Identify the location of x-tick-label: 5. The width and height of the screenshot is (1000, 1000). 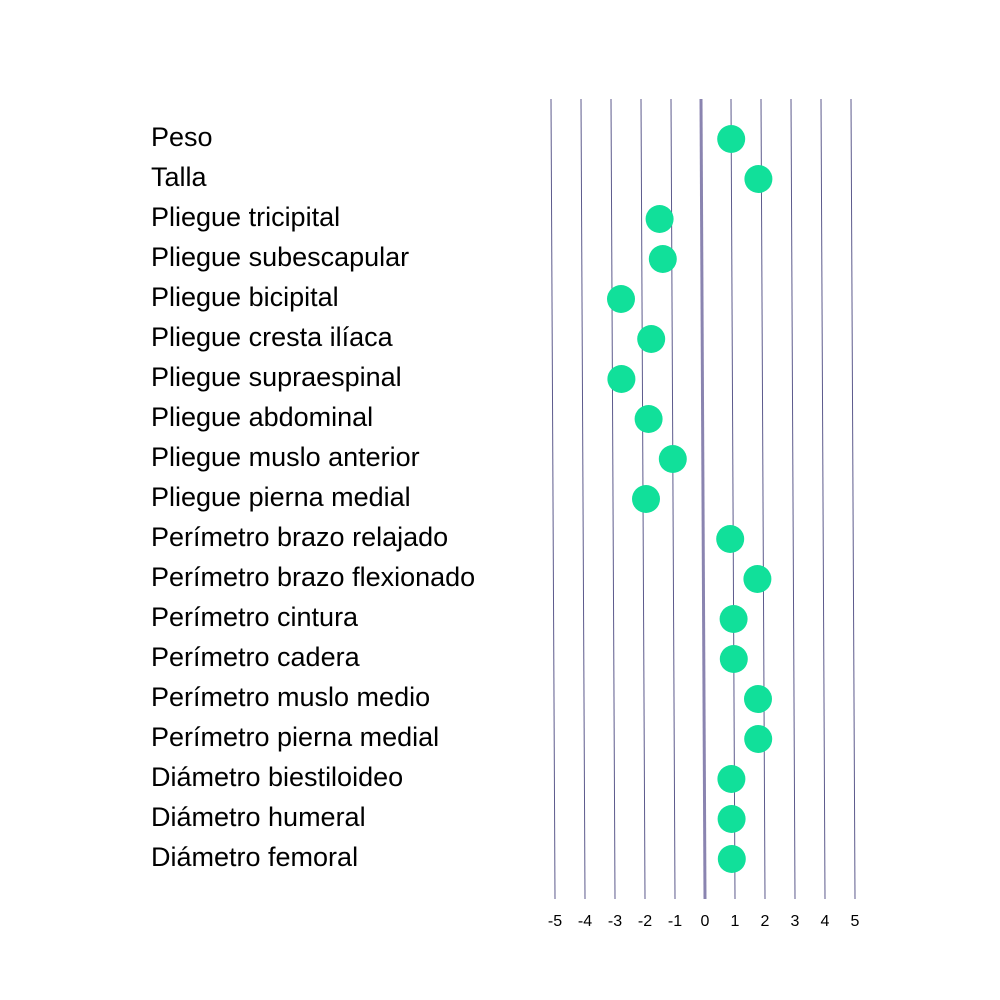
(855, 921).